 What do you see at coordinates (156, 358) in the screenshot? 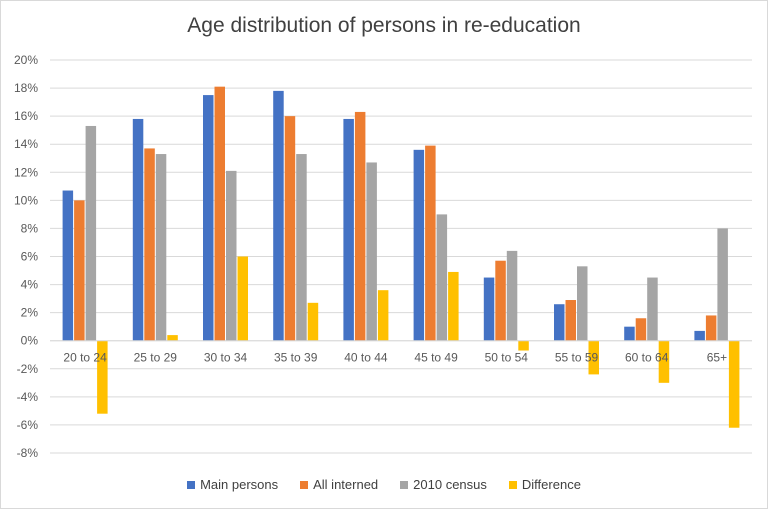
I see `x-tick-label: 25 to 29` at bounding box center [156, 358].